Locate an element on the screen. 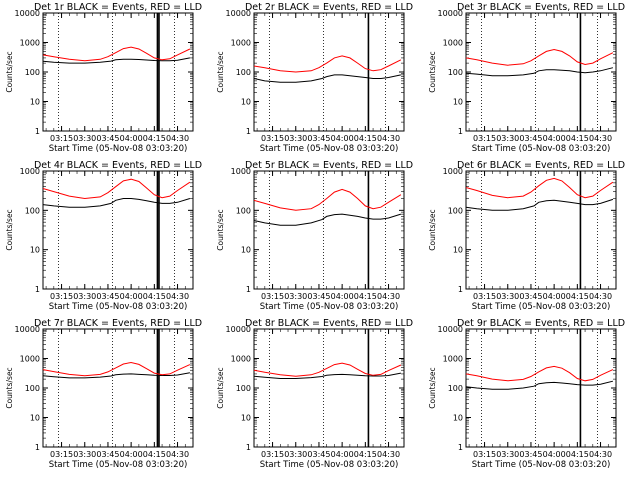  chart-title: Det 1r BLACK = Events, RED = LLD is located at coordinates (118, 7).